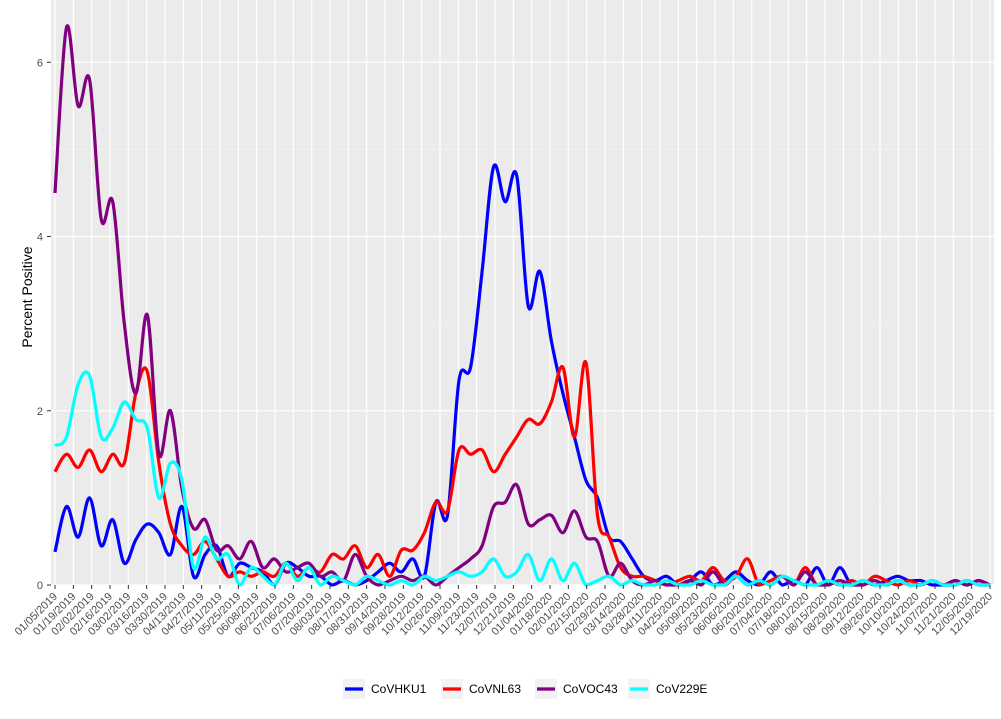 The image size is (1001, 719). I want to click on y-axis: 0 2 4 6, so click(44, 324).